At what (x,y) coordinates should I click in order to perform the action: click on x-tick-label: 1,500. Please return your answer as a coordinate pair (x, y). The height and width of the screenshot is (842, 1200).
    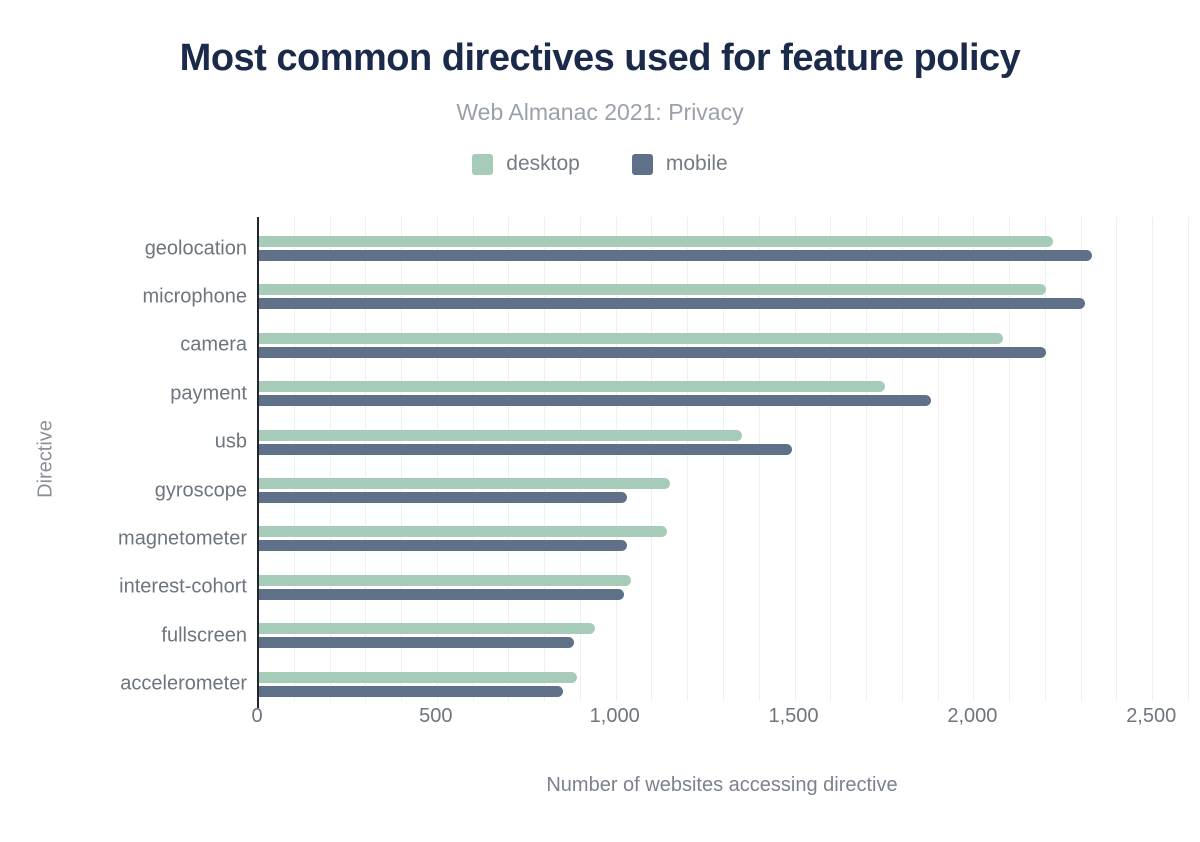
    Looking at the image, I should click on (793, 716).